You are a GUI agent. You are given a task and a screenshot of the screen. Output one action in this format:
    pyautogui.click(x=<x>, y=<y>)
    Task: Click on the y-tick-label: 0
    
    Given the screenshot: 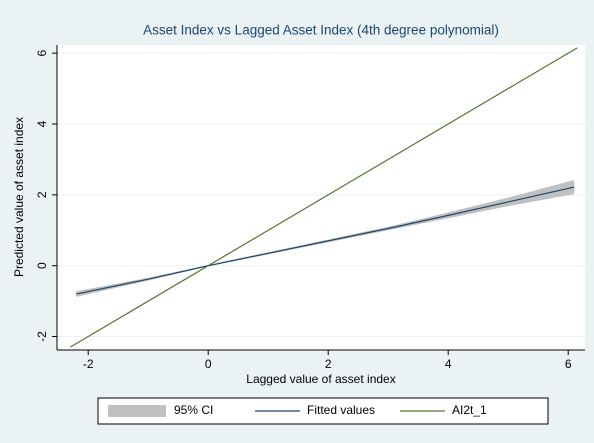 What is the action you would take?
    pyautogui.click(x=42, y=265)
    